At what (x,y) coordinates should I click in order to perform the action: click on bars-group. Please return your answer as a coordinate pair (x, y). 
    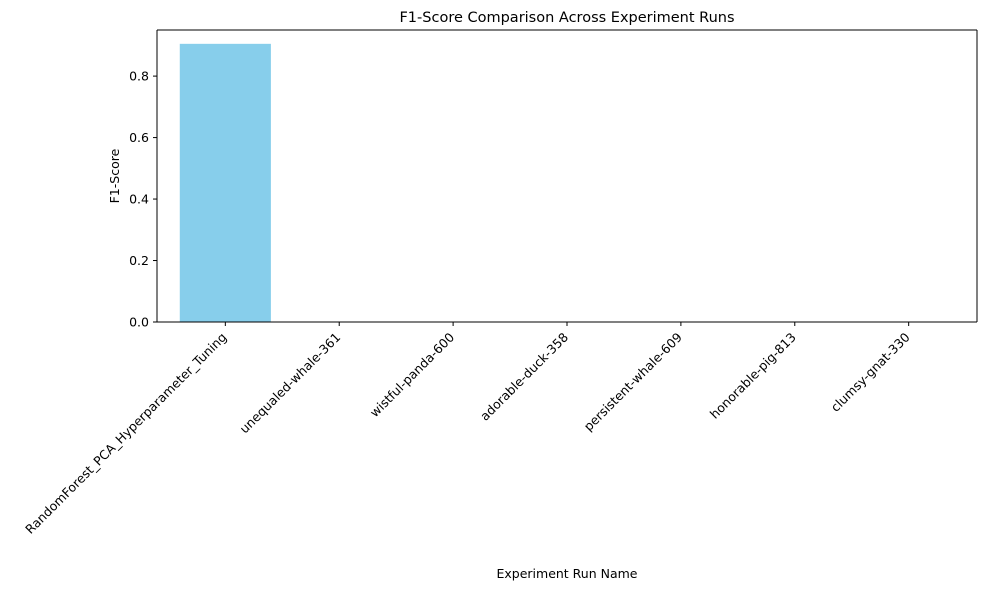
    Looking at the image, I should click on (225, 183).